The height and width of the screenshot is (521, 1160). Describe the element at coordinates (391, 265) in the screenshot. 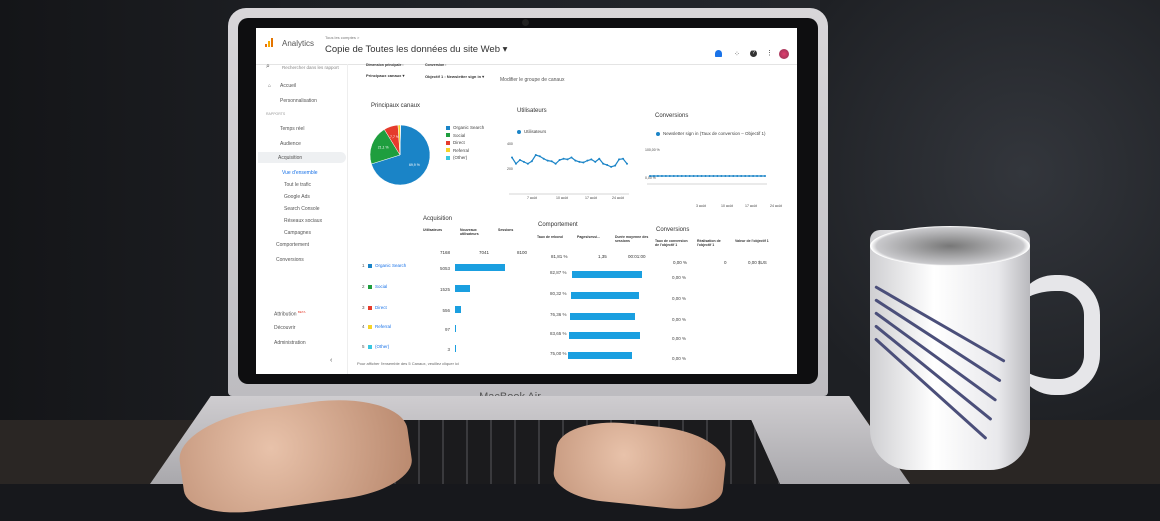

I see `channel-link: Organic Search` at that location.